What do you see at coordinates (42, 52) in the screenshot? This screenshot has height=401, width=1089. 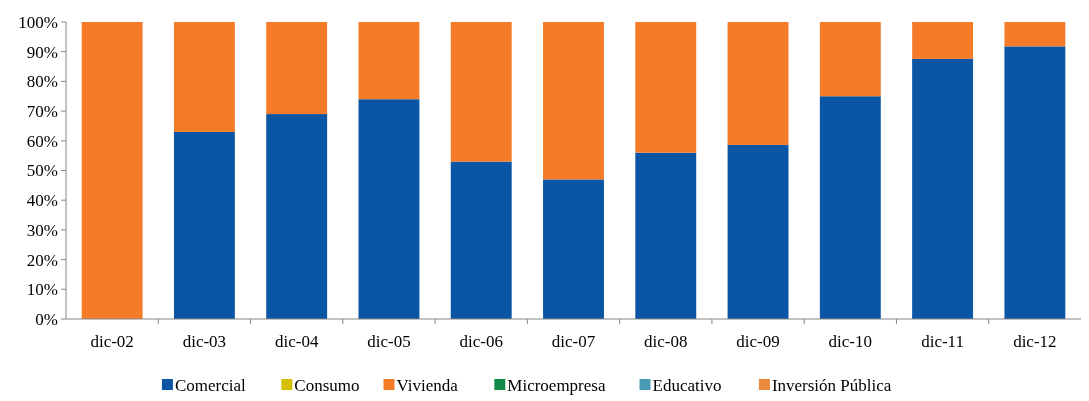 I see `y-tick-label: 90%` at bounding box center [42, 52].